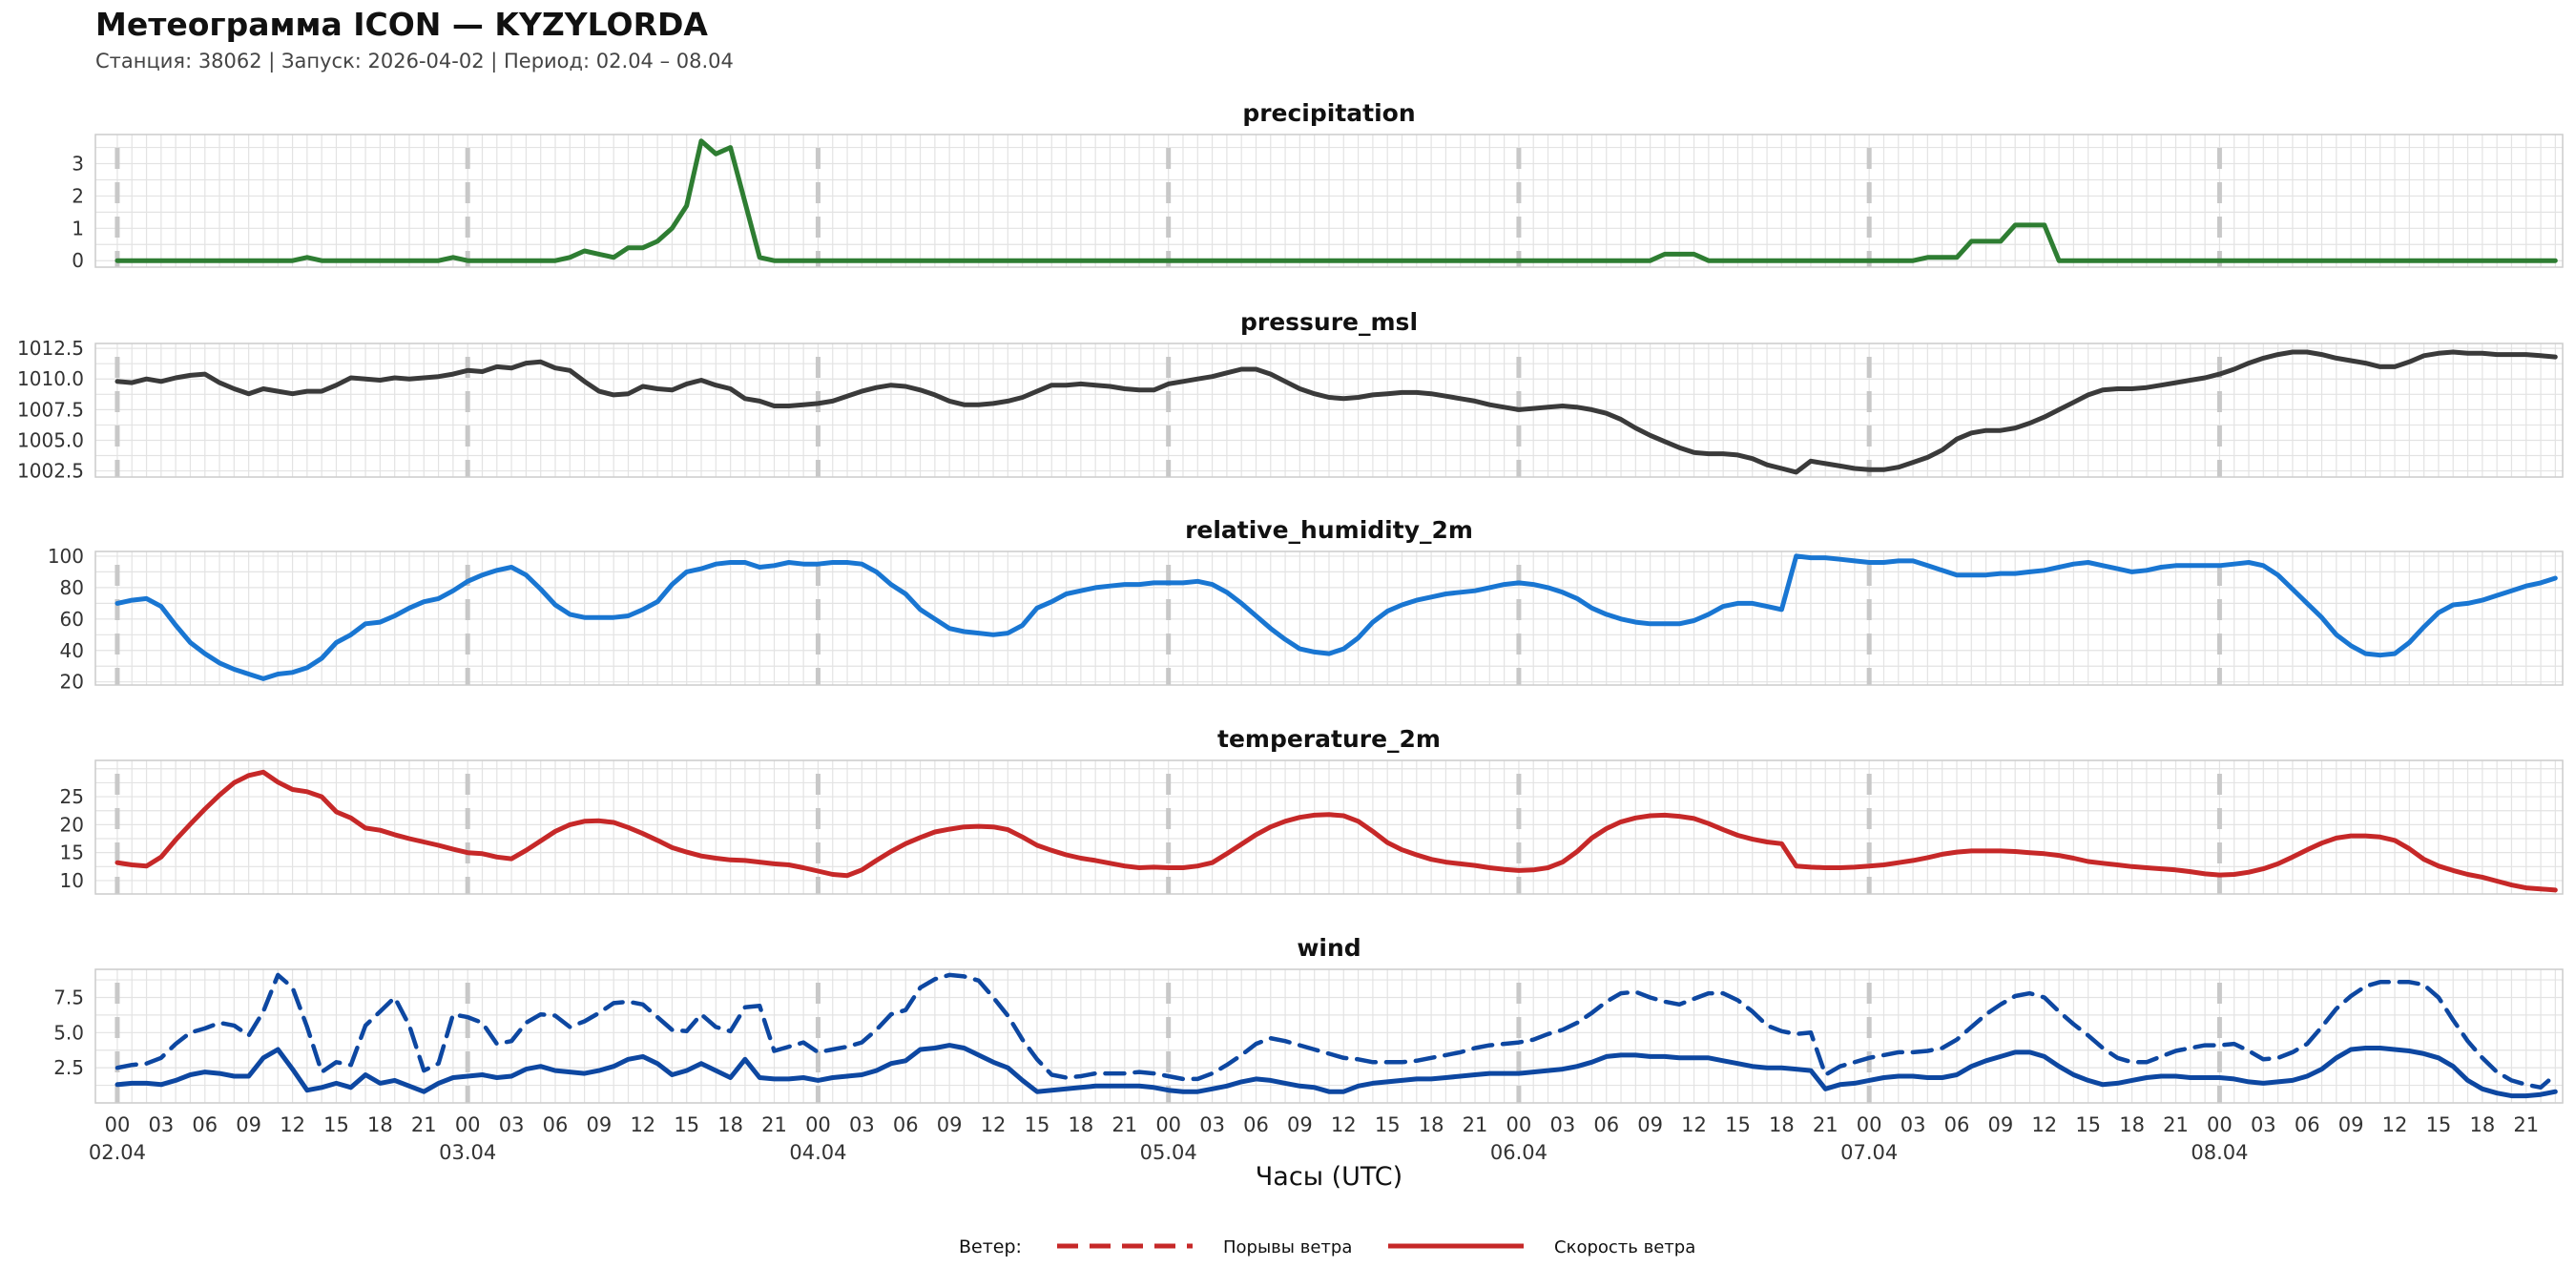 Image resolution: width=2576 pixels, height=1288 pixels. I want to click on legend: Ветер: Порывы ветра Скорость ветра, so click(1327, 1246).